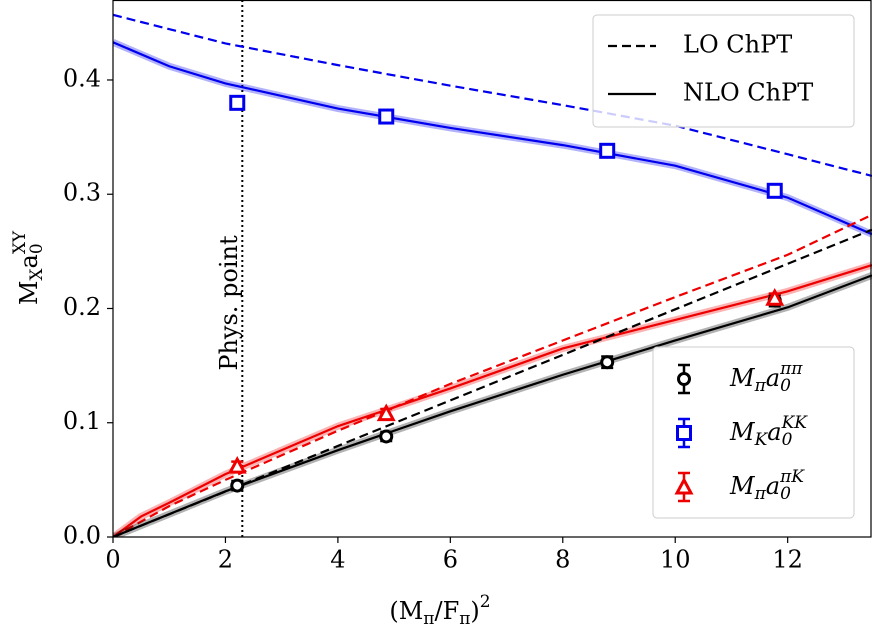 This screenshot has height=638, width=872. Describe the element at coordinates (761, 440) in the screenshot. I see `legend-label-part: K` at that location.